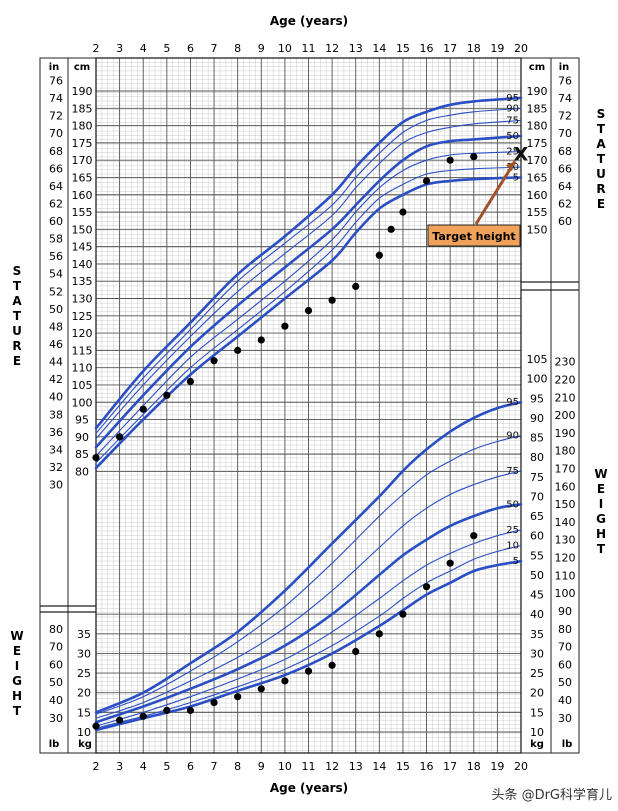 This screenshot has width=618, height=811. I want to click on stature-in-tick-left: 54, so click(56, 274).